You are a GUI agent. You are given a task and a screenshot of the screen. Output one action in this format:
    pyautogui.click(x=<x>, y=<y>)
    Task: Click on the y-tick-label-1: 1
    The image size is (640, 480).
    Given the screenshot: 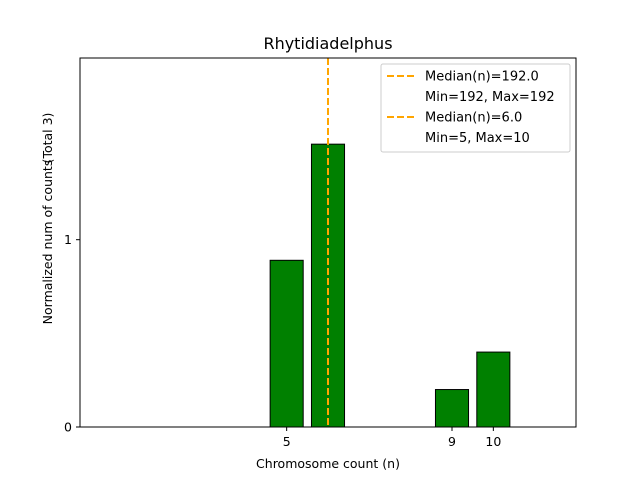 What is the action you would take?
    pyautogui.click(x=68, y=239)
    